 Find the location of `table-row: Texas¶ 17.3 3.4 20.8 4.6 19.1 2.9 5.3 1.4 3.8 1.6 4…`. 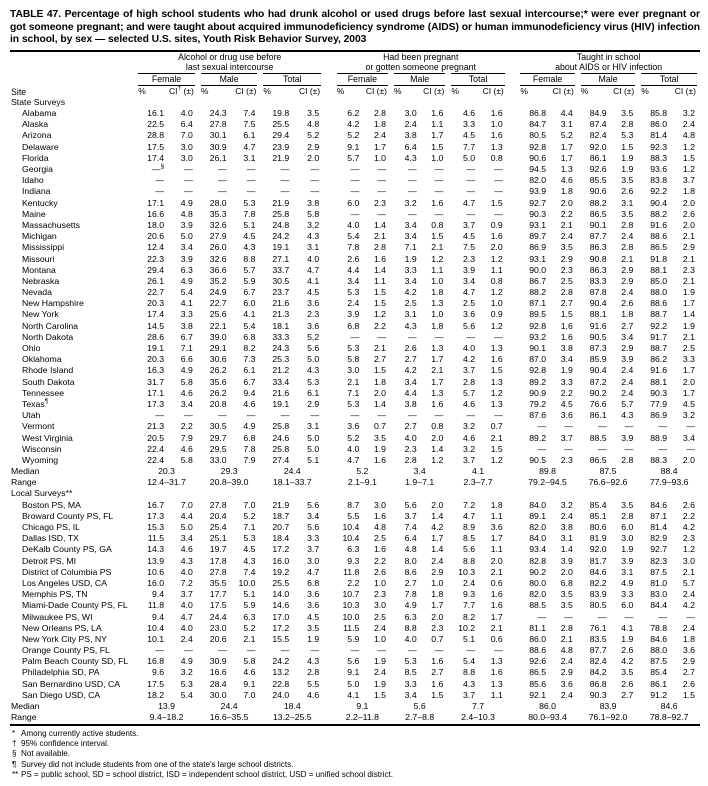

table-row: Texas¶ 17.3 3.4 20.8 4.6 19.1 2.9 5.3 1.4 3.8 1.6 4… is located at coordinates (355, 404).